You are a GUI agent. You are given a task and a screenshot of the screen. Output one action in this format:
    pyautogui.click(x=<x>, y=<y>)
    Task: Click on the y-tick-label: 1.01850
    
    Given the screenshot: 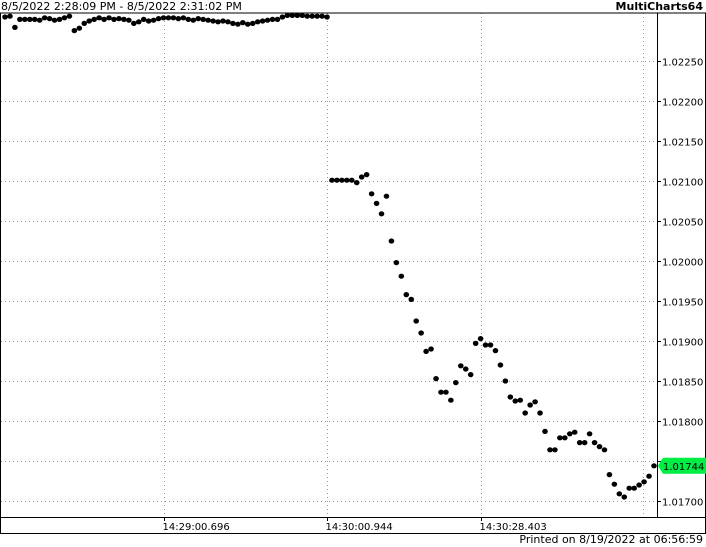 What is the action you would take?
    pyautogui.click(x=682, y=383)
    